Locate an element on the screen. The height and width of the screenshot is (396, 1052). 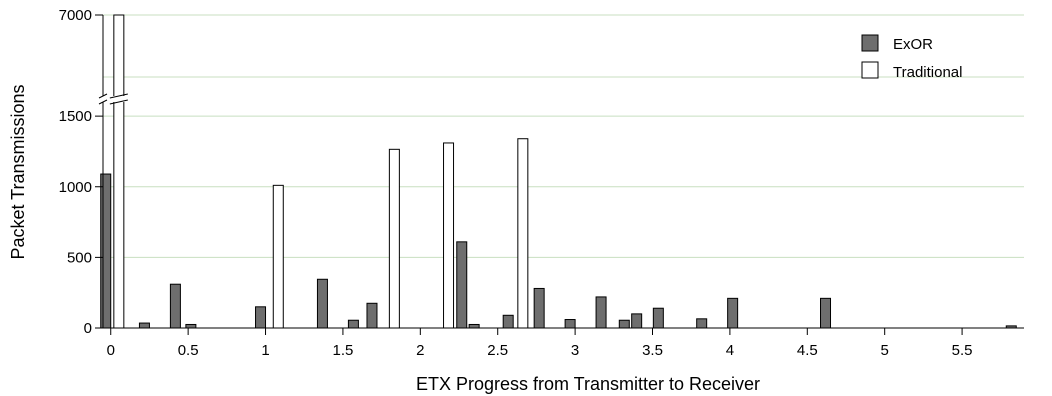
x-tick-label: 5 is located at coordinates (885, 350).